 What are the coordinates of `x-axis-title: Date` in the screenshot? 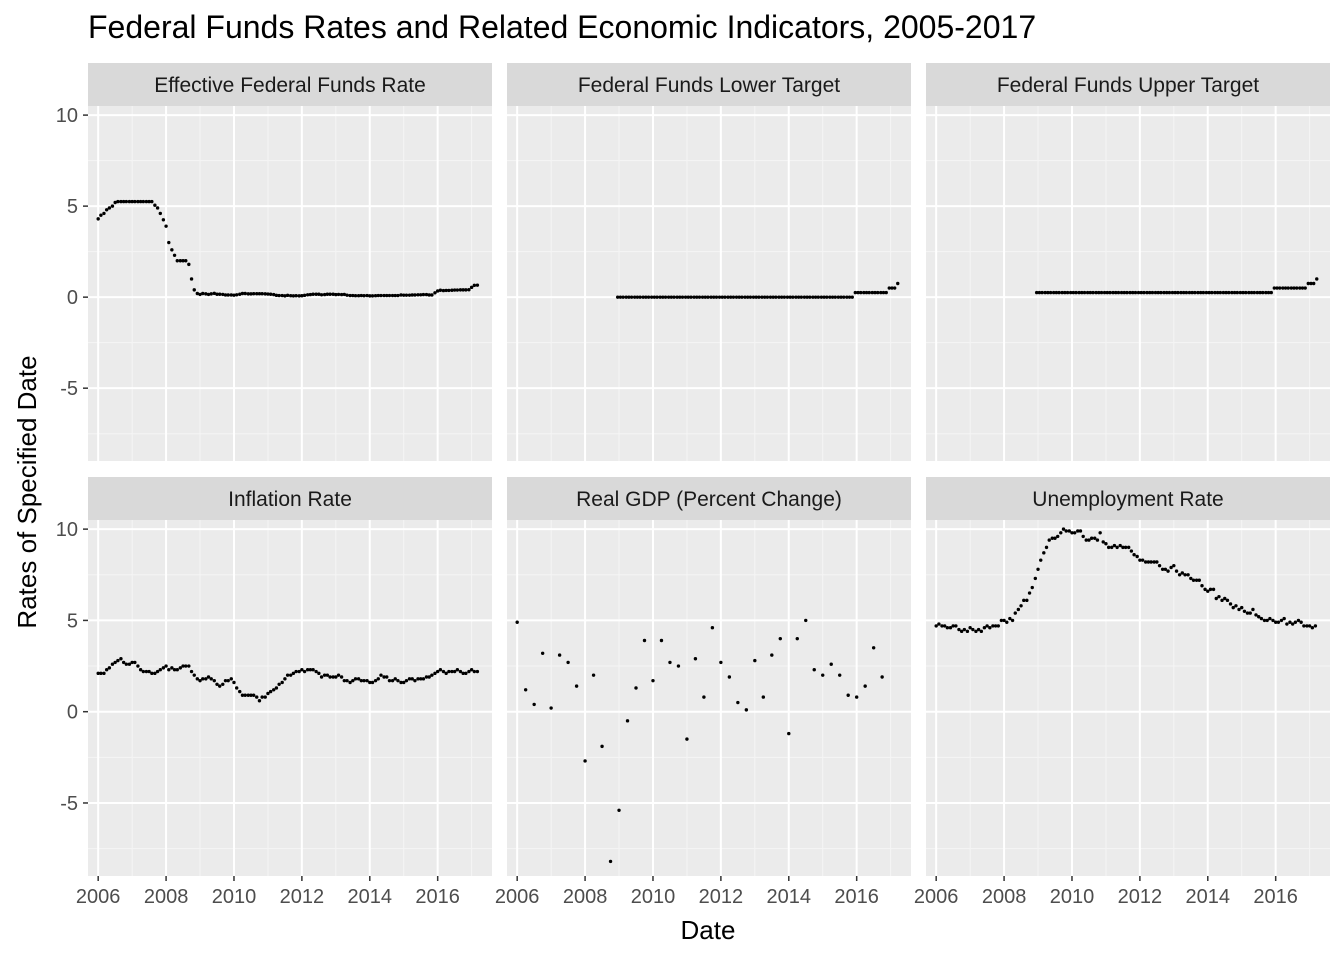 It's located at (708, 930).